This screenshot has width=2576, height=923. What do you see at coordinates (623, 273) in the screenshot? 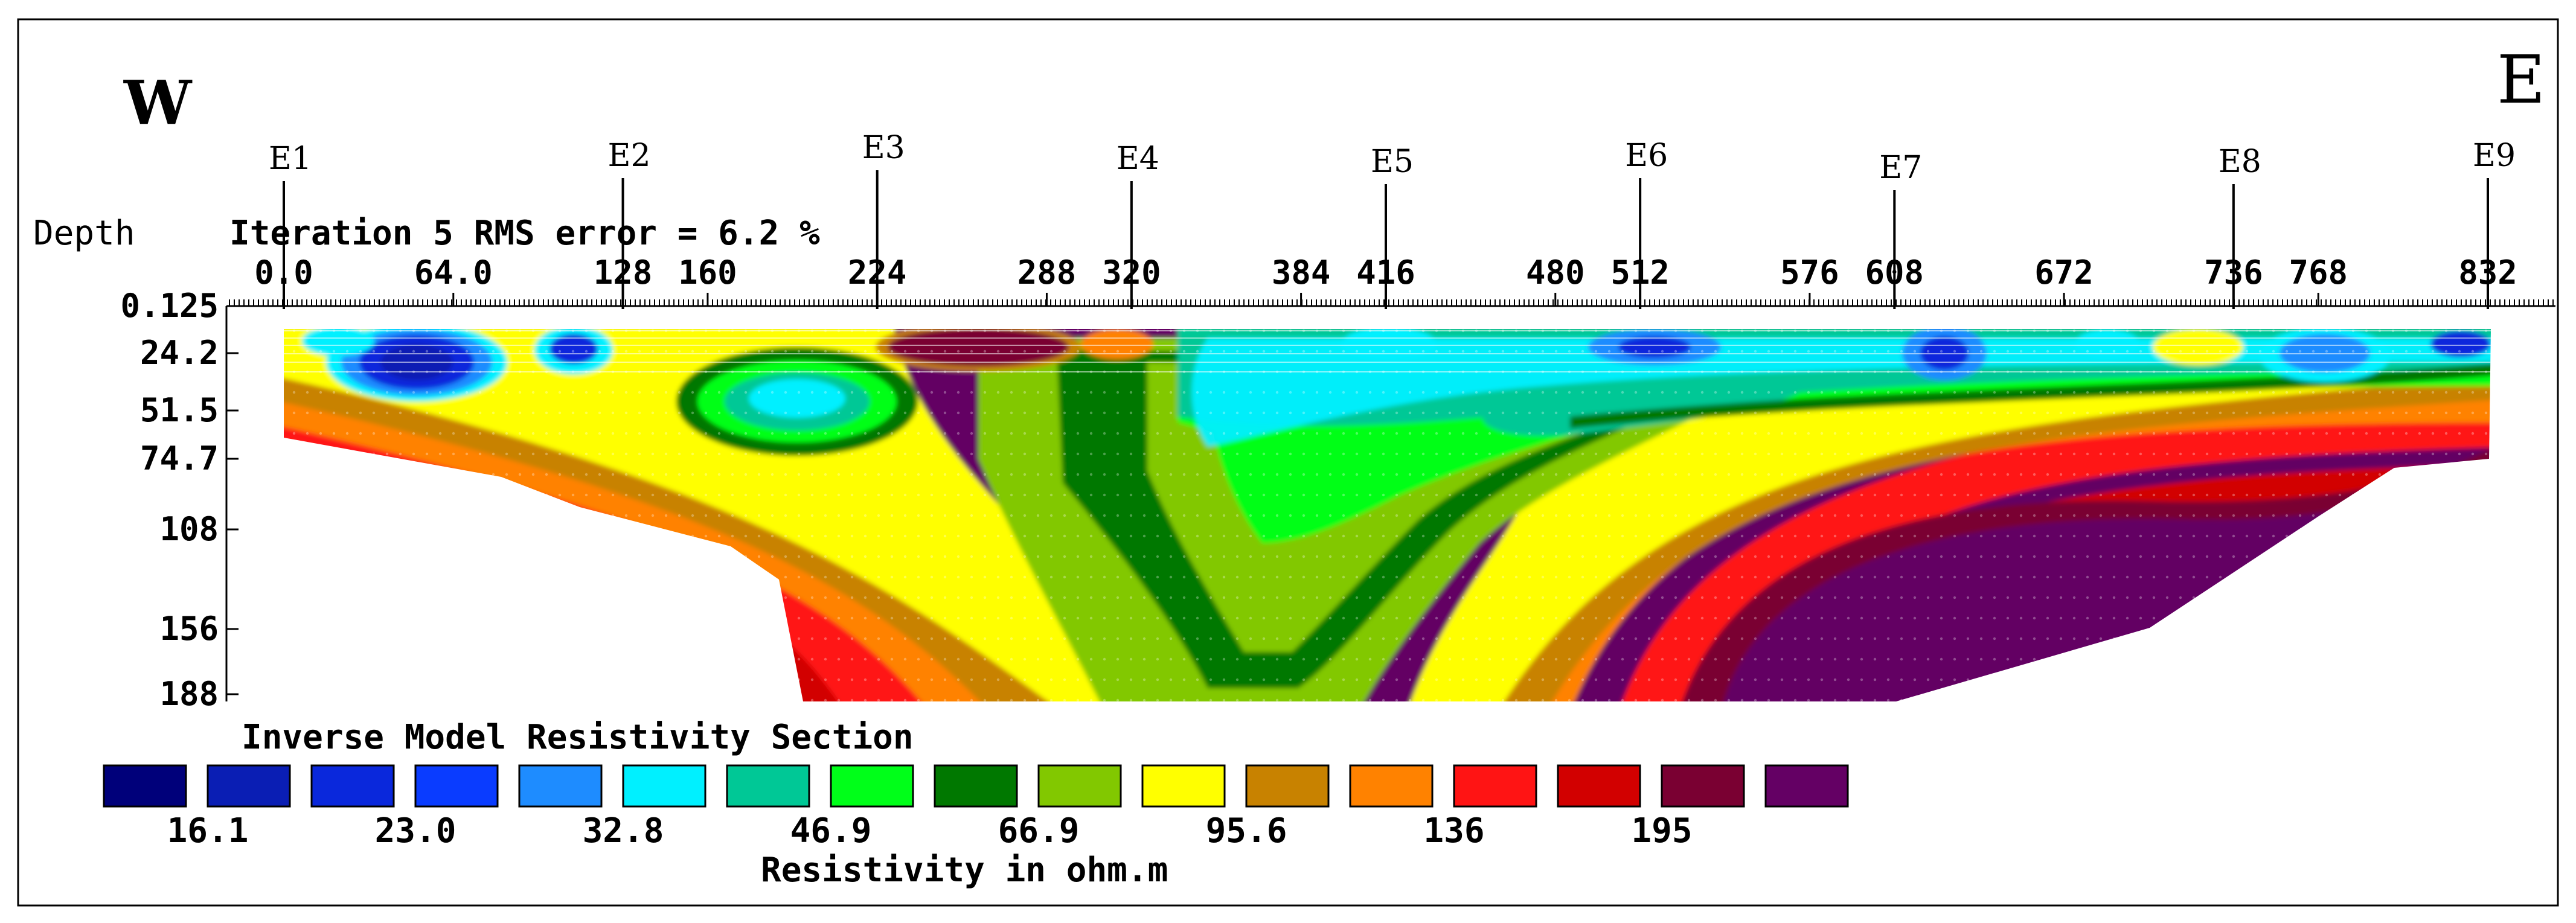
I see `x-tick-label: 128` at bounding box center [623, 273].